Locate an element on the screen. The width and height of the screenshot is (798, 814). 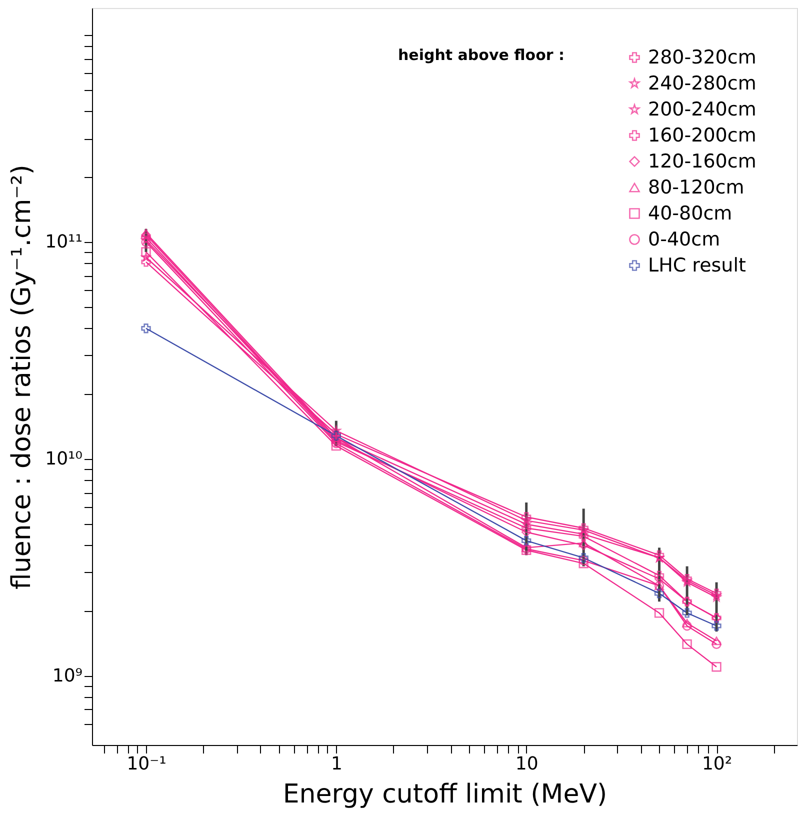
legend-label: 80-120cm is located at coordinates (696, 187).